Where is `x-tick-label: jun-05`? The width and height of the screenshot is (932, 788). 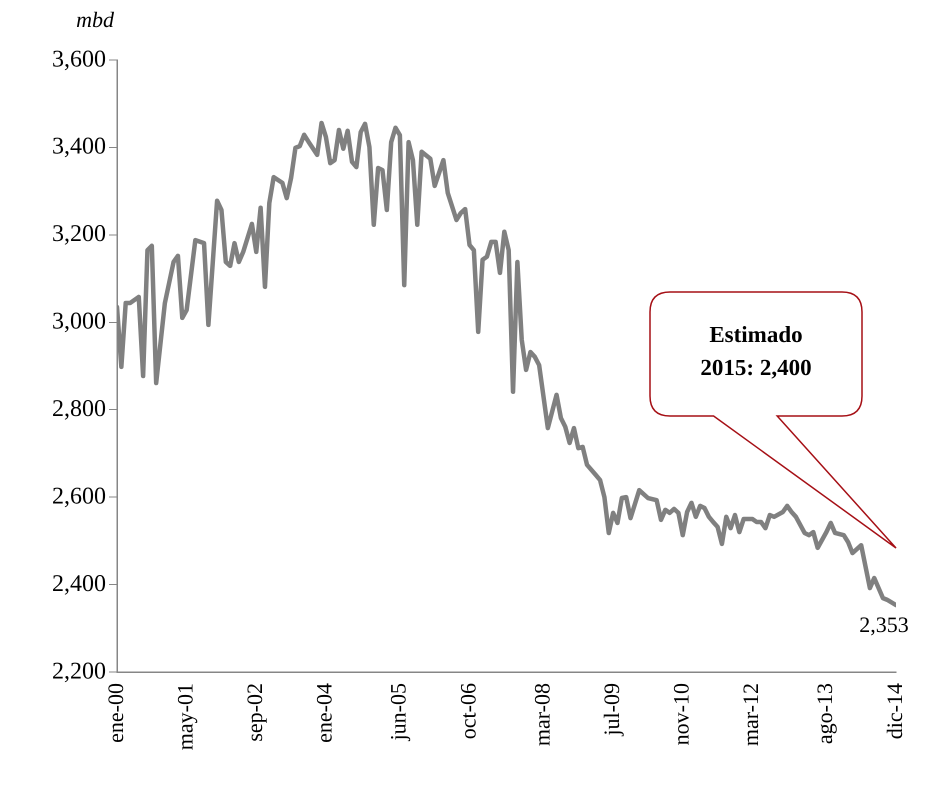 x-tick-label: jun-05 is located at coordinates (398, 712).